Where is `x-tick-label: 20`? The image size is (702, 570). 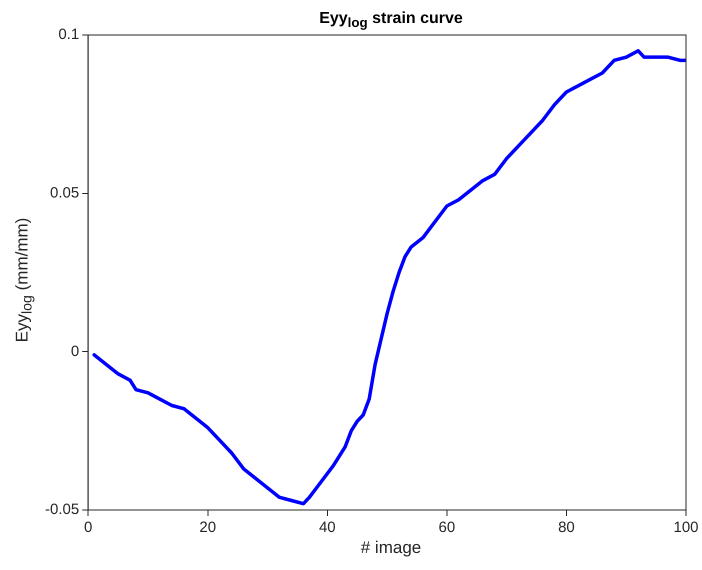
x-tick-label: 20 is located at coordinates (207, 527).